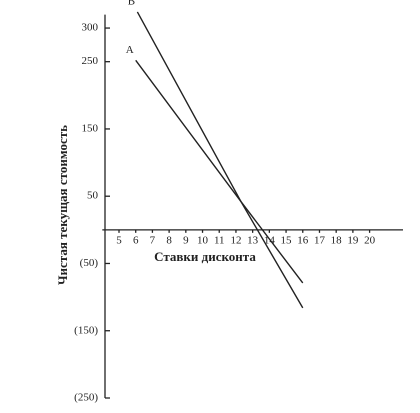 Image resolution: width=420 pixels, height=413 pixels. What do you see at coordinates (353, 240) in the screenshot?
I see `x-tick-label: 19` at bounding box center [353, 240].